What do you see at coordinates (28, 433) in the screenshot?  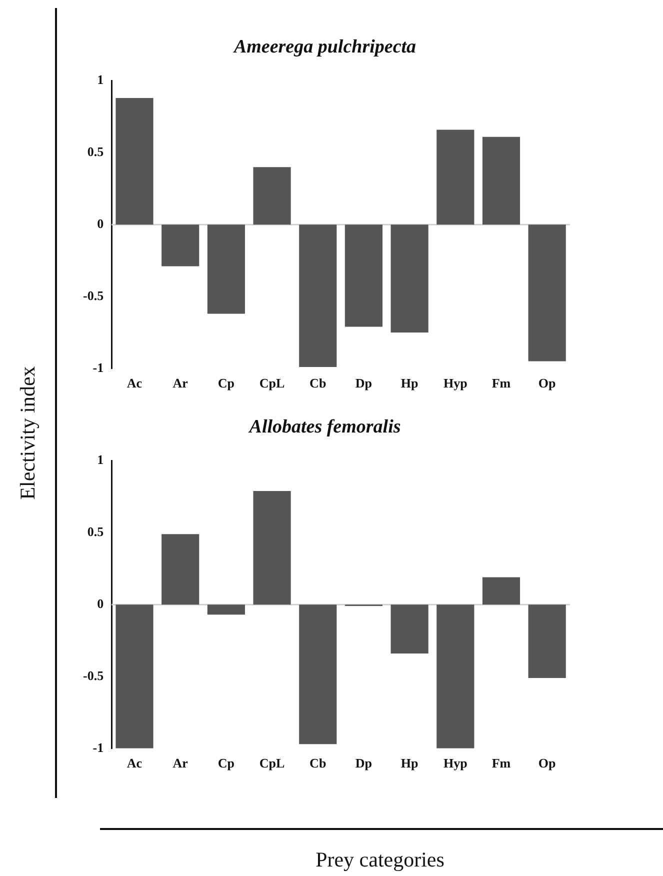 I see `y-axis-title: Electivity index` at bounding box center [28, 433].